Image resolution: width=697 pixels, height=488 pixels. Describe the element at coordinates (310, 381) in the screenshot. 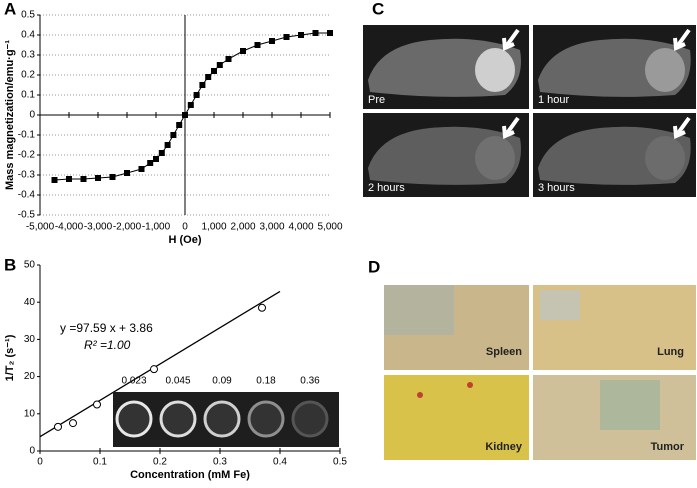

I see `inset-label: 0.36` at that location.